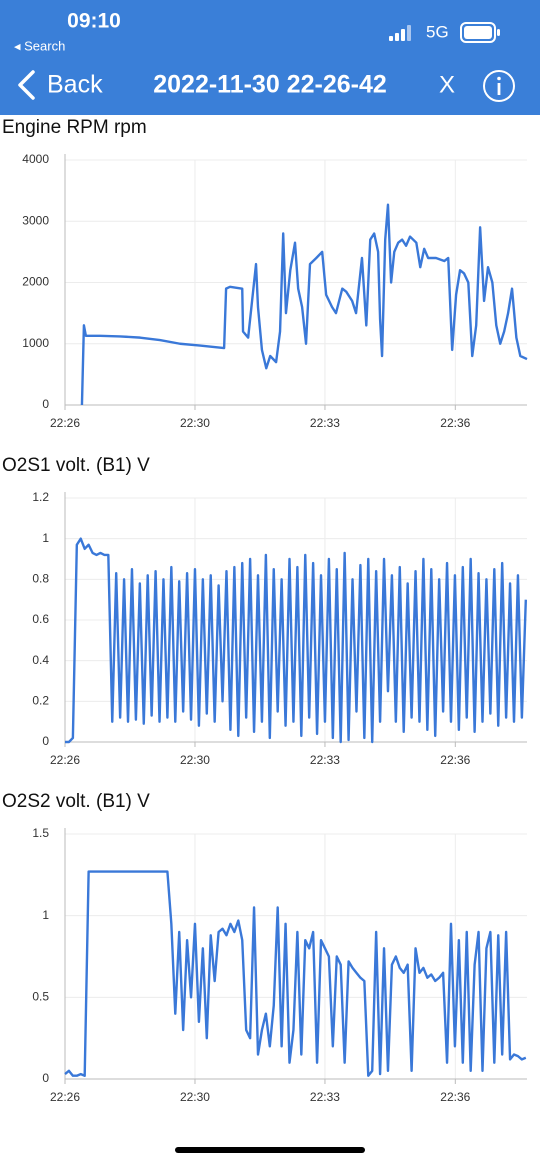  What do you see at coordinates (40, 833) in the screenshot?
I see `y-tick-label: 1.5` at bounding box center [40, 833].